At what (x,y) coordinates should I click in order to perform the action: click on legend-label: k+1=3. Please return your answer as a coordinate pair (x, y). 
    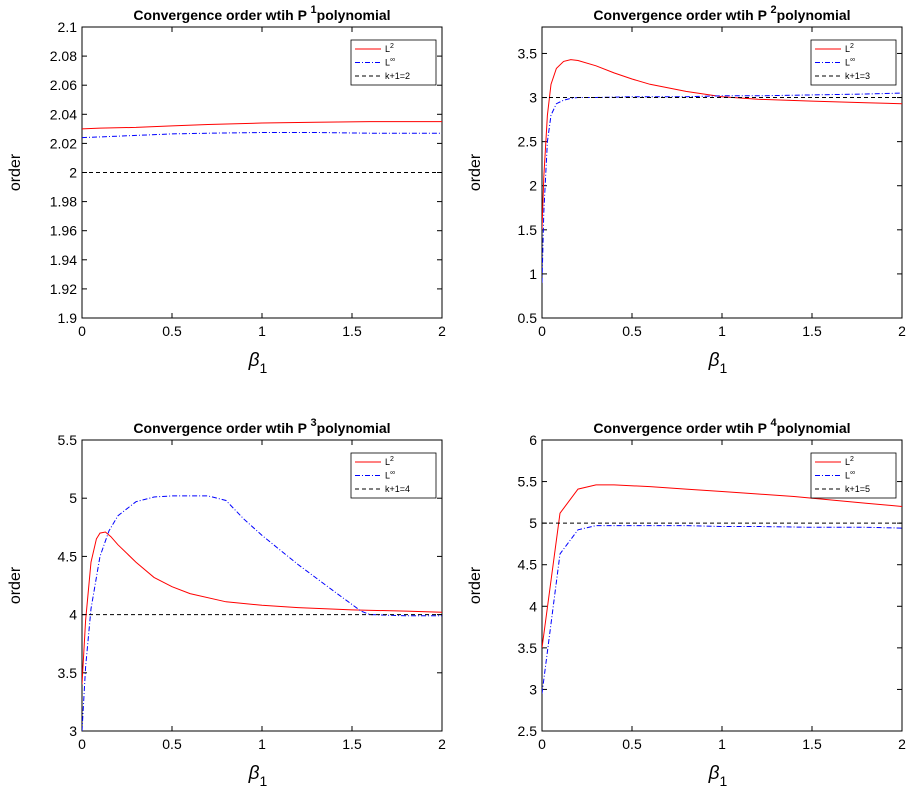
    Looking at the image, I should click on (857, 76).